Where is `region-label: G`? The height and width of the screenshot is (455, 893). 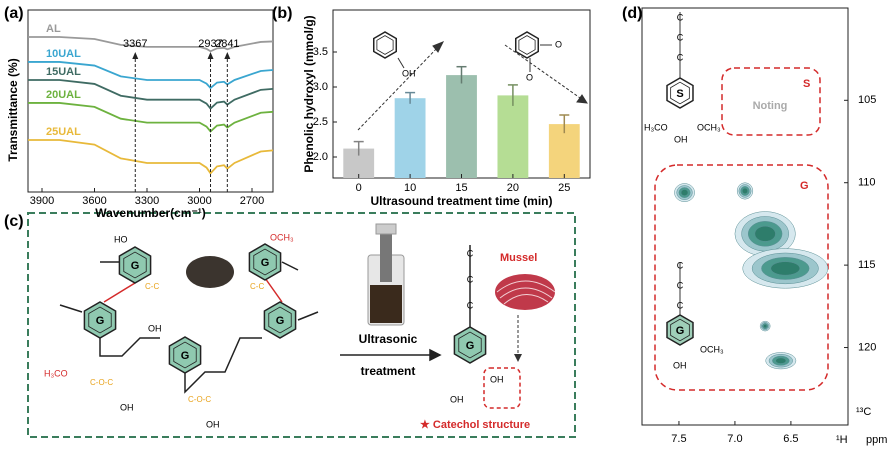
region-label: G is located at coordinates (804, 186).